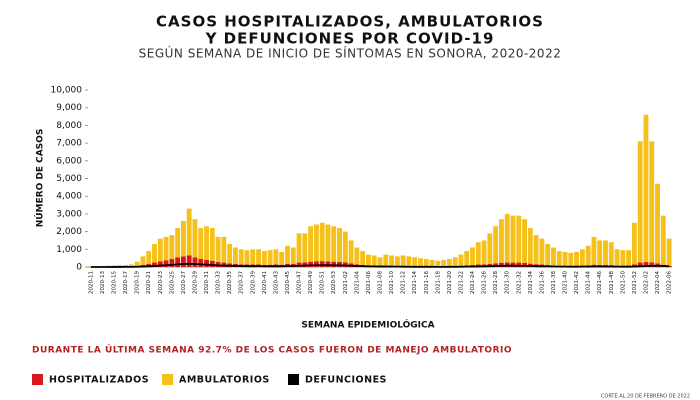 The height and width of the screenshot is (400, 700). I want to click on x-tick-label: 2021-26, so click(485, 282).